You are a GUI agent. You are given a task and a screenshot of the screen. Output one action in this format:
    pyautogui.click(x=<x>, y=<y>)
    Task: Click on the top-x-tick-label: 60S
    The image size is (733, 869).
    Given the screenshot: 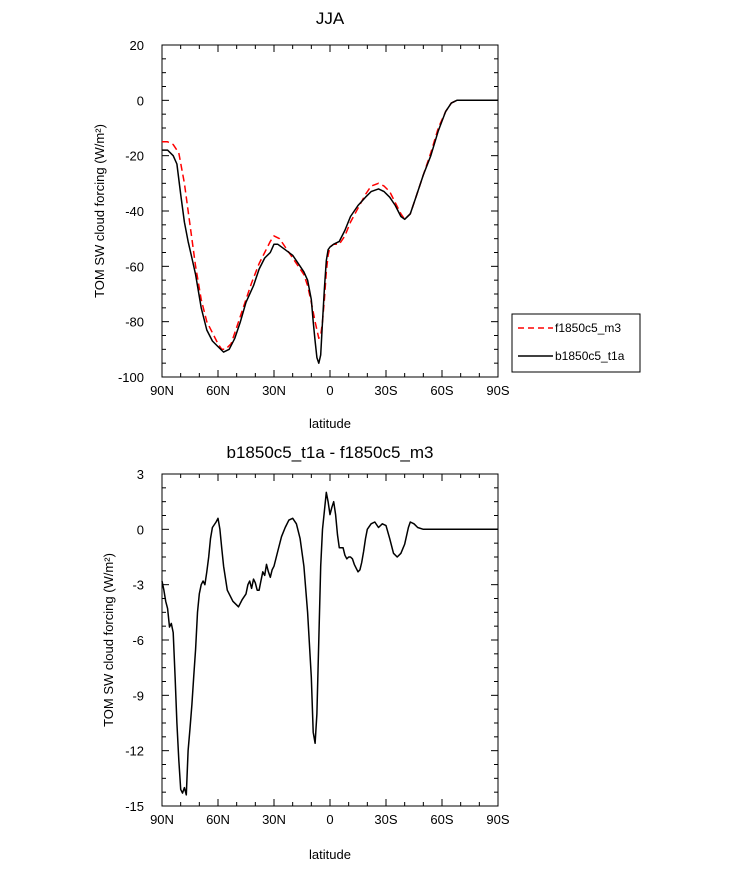 What is the action you would take?
    pyautogui.click(x=441, y=390)
    